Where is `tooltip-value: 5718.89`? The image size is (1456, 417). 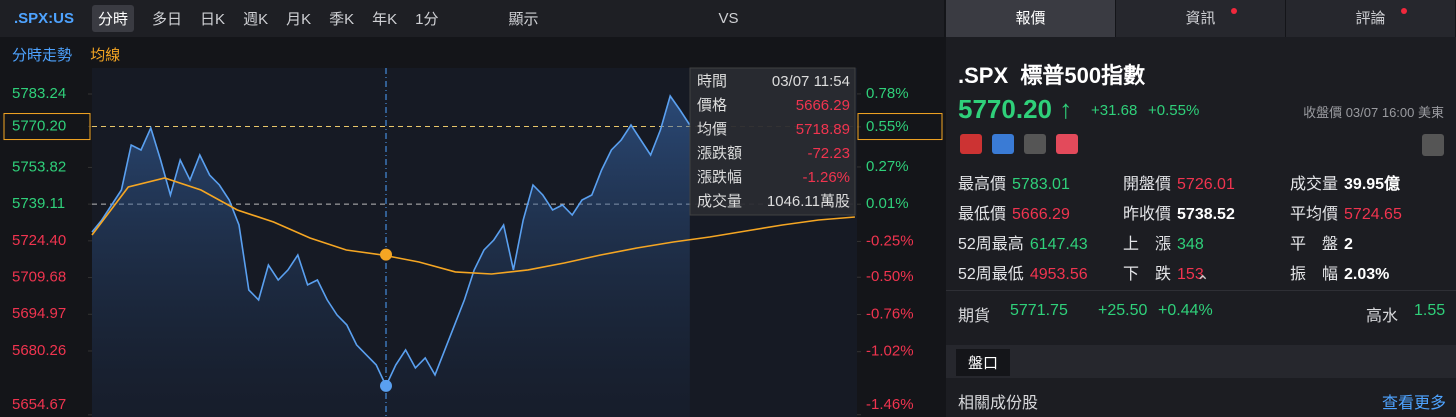
tooltip-value: 5718.89 is located at coordinates (823, 129).